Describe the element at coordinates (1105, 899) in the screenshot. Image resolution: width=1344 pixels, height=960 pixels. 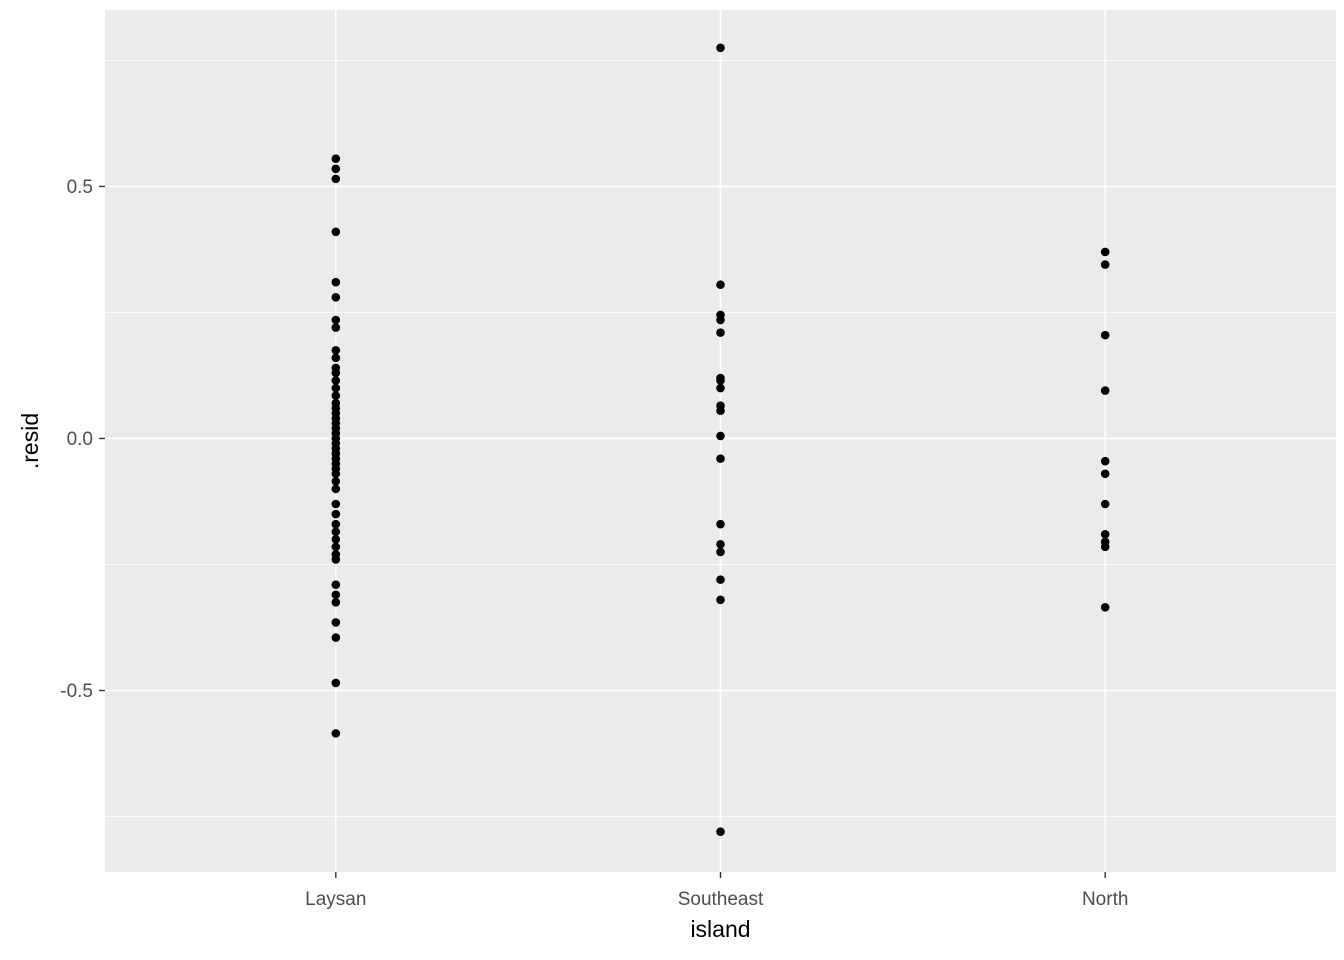
I see `x-tick-label: North` at that location.